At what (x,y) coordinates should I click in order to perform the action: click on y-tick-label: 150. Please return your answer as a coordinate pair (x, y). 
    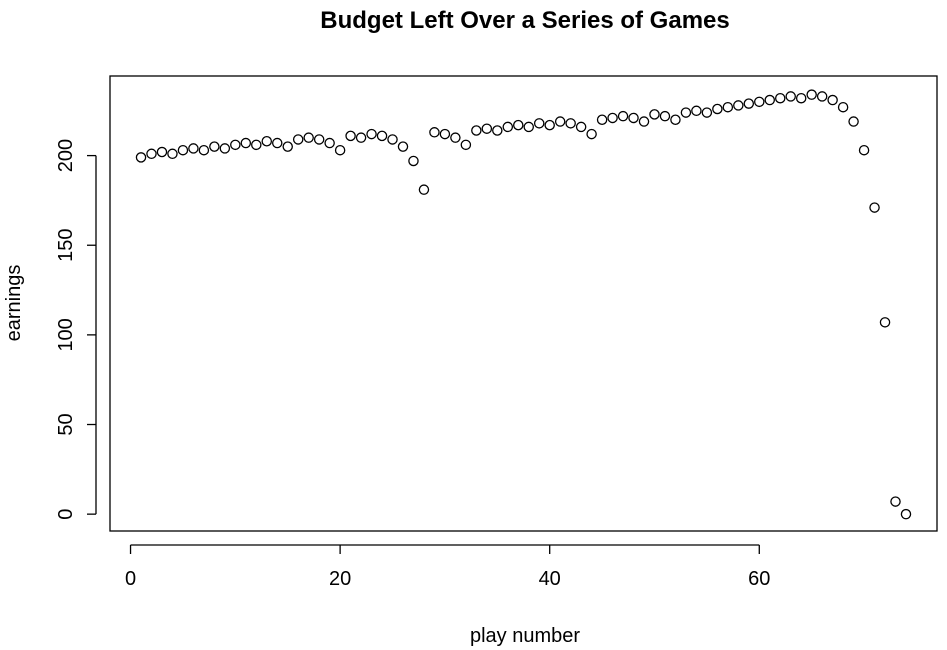
    Looking at the image, I should click on (66, 245).